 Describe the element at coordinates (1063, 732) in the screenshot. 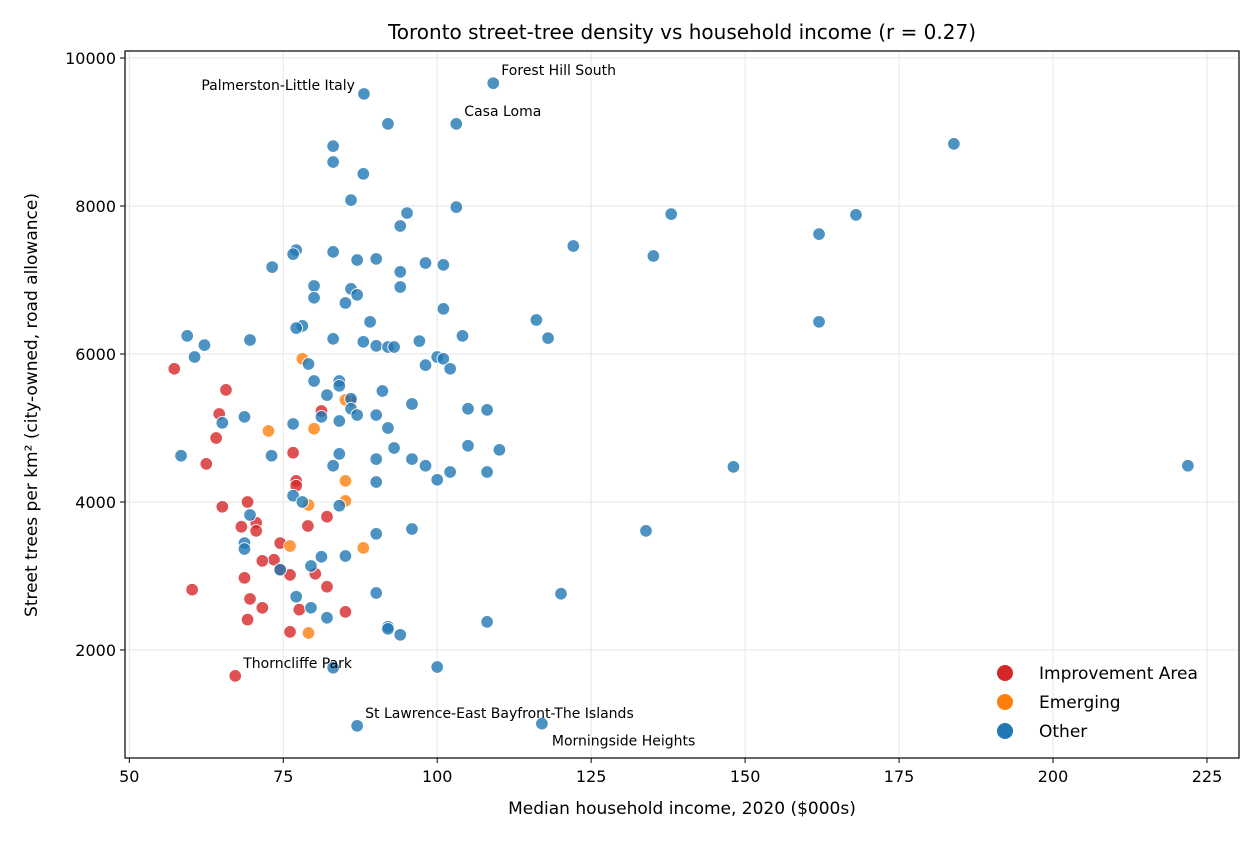

I see `legend-label: Other` at that location.